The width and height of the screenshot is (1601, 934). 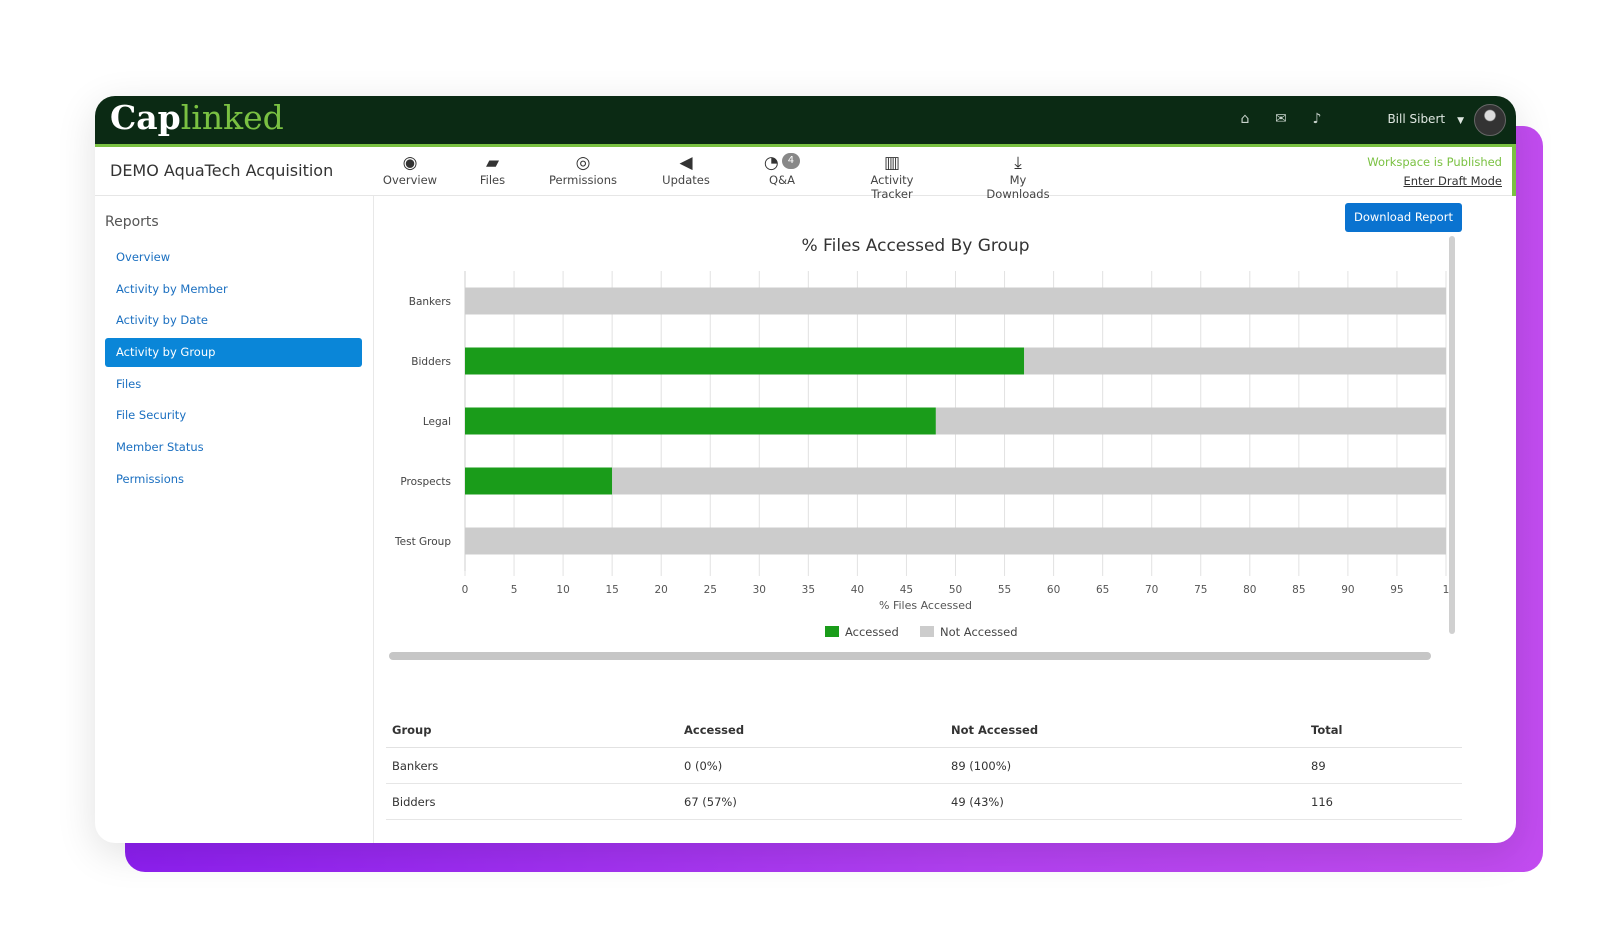 I want to click on bar-chart-icon: ▥, so click(x=892, y=163).